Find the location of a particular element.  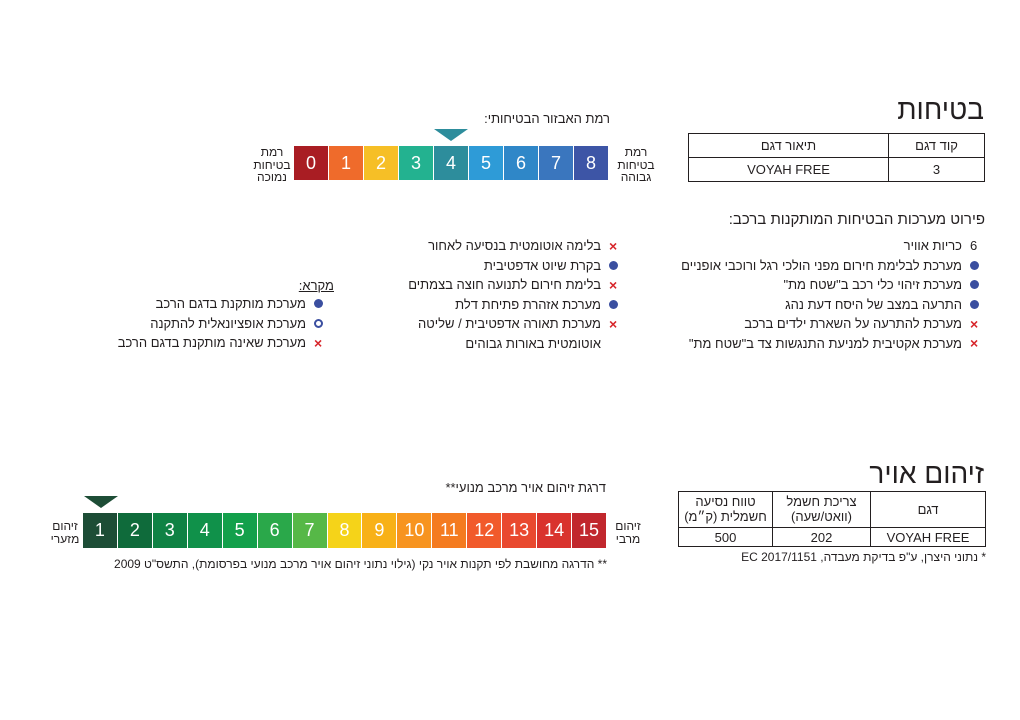

legend-title: מקרא: is located at coordinates (316, 285).